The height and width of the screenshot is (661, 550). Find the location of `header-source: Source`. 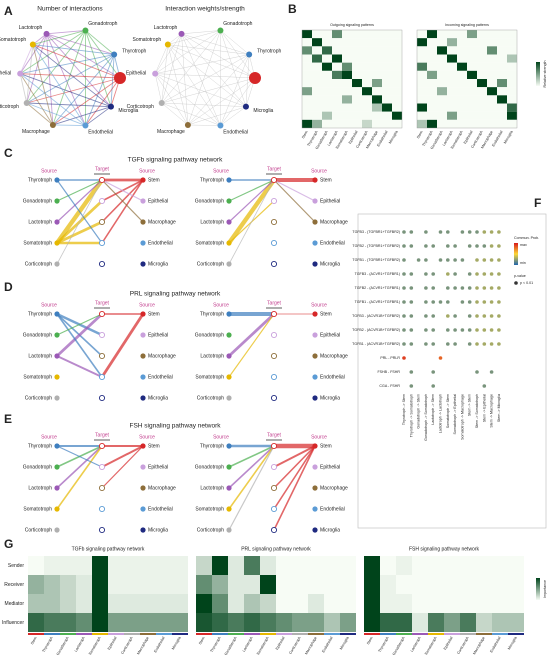

header-source: Source is located at coordinates (319, 437).